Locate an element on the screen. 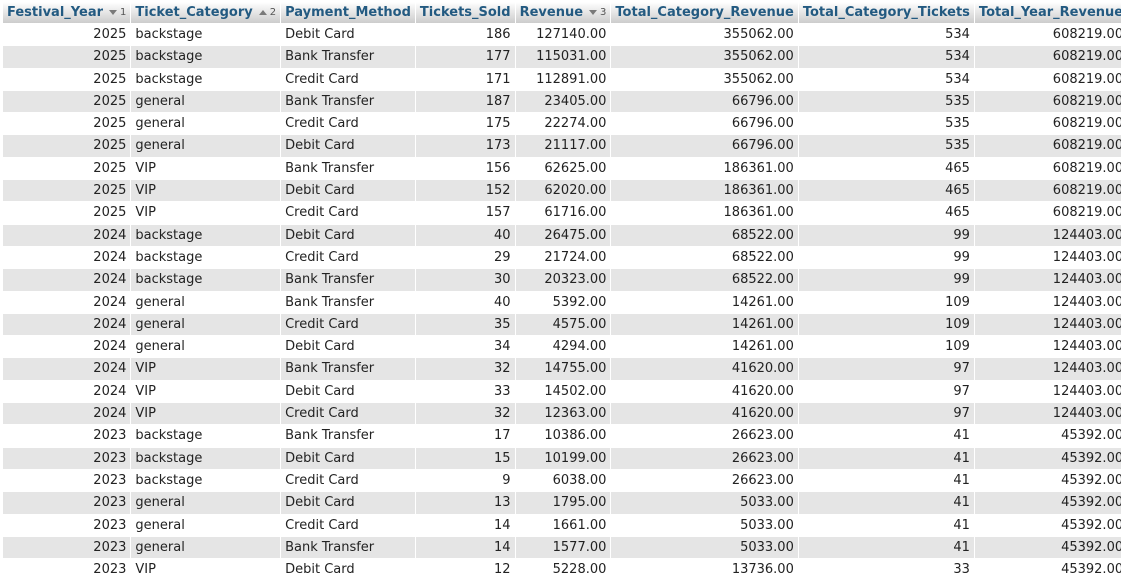 The height and width of the screenshot is (588, 1121). cell-revenue: 14755.00 is located at coordinates (563, 369).